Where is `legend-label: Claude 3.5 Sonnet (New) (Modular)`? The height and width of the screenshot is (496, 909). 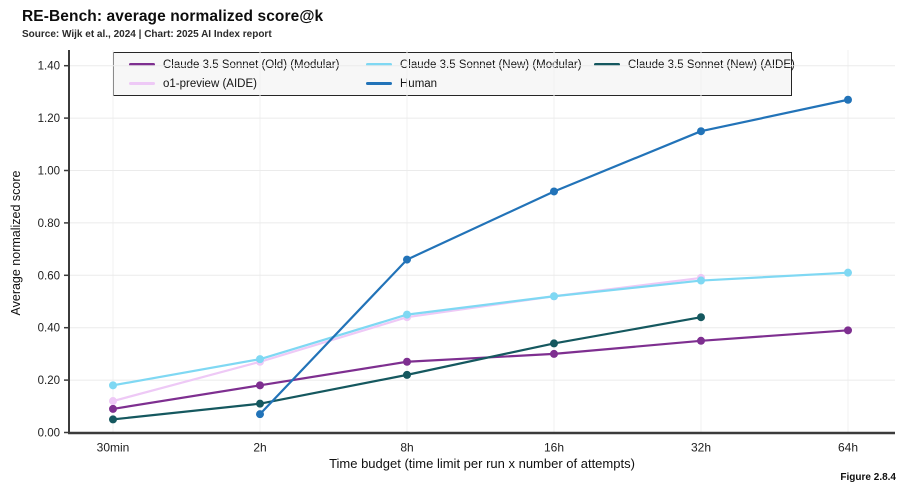
legend-label: Claude 3.5 Sonnet (New) (Modular) is located at coordinates (491, 64).